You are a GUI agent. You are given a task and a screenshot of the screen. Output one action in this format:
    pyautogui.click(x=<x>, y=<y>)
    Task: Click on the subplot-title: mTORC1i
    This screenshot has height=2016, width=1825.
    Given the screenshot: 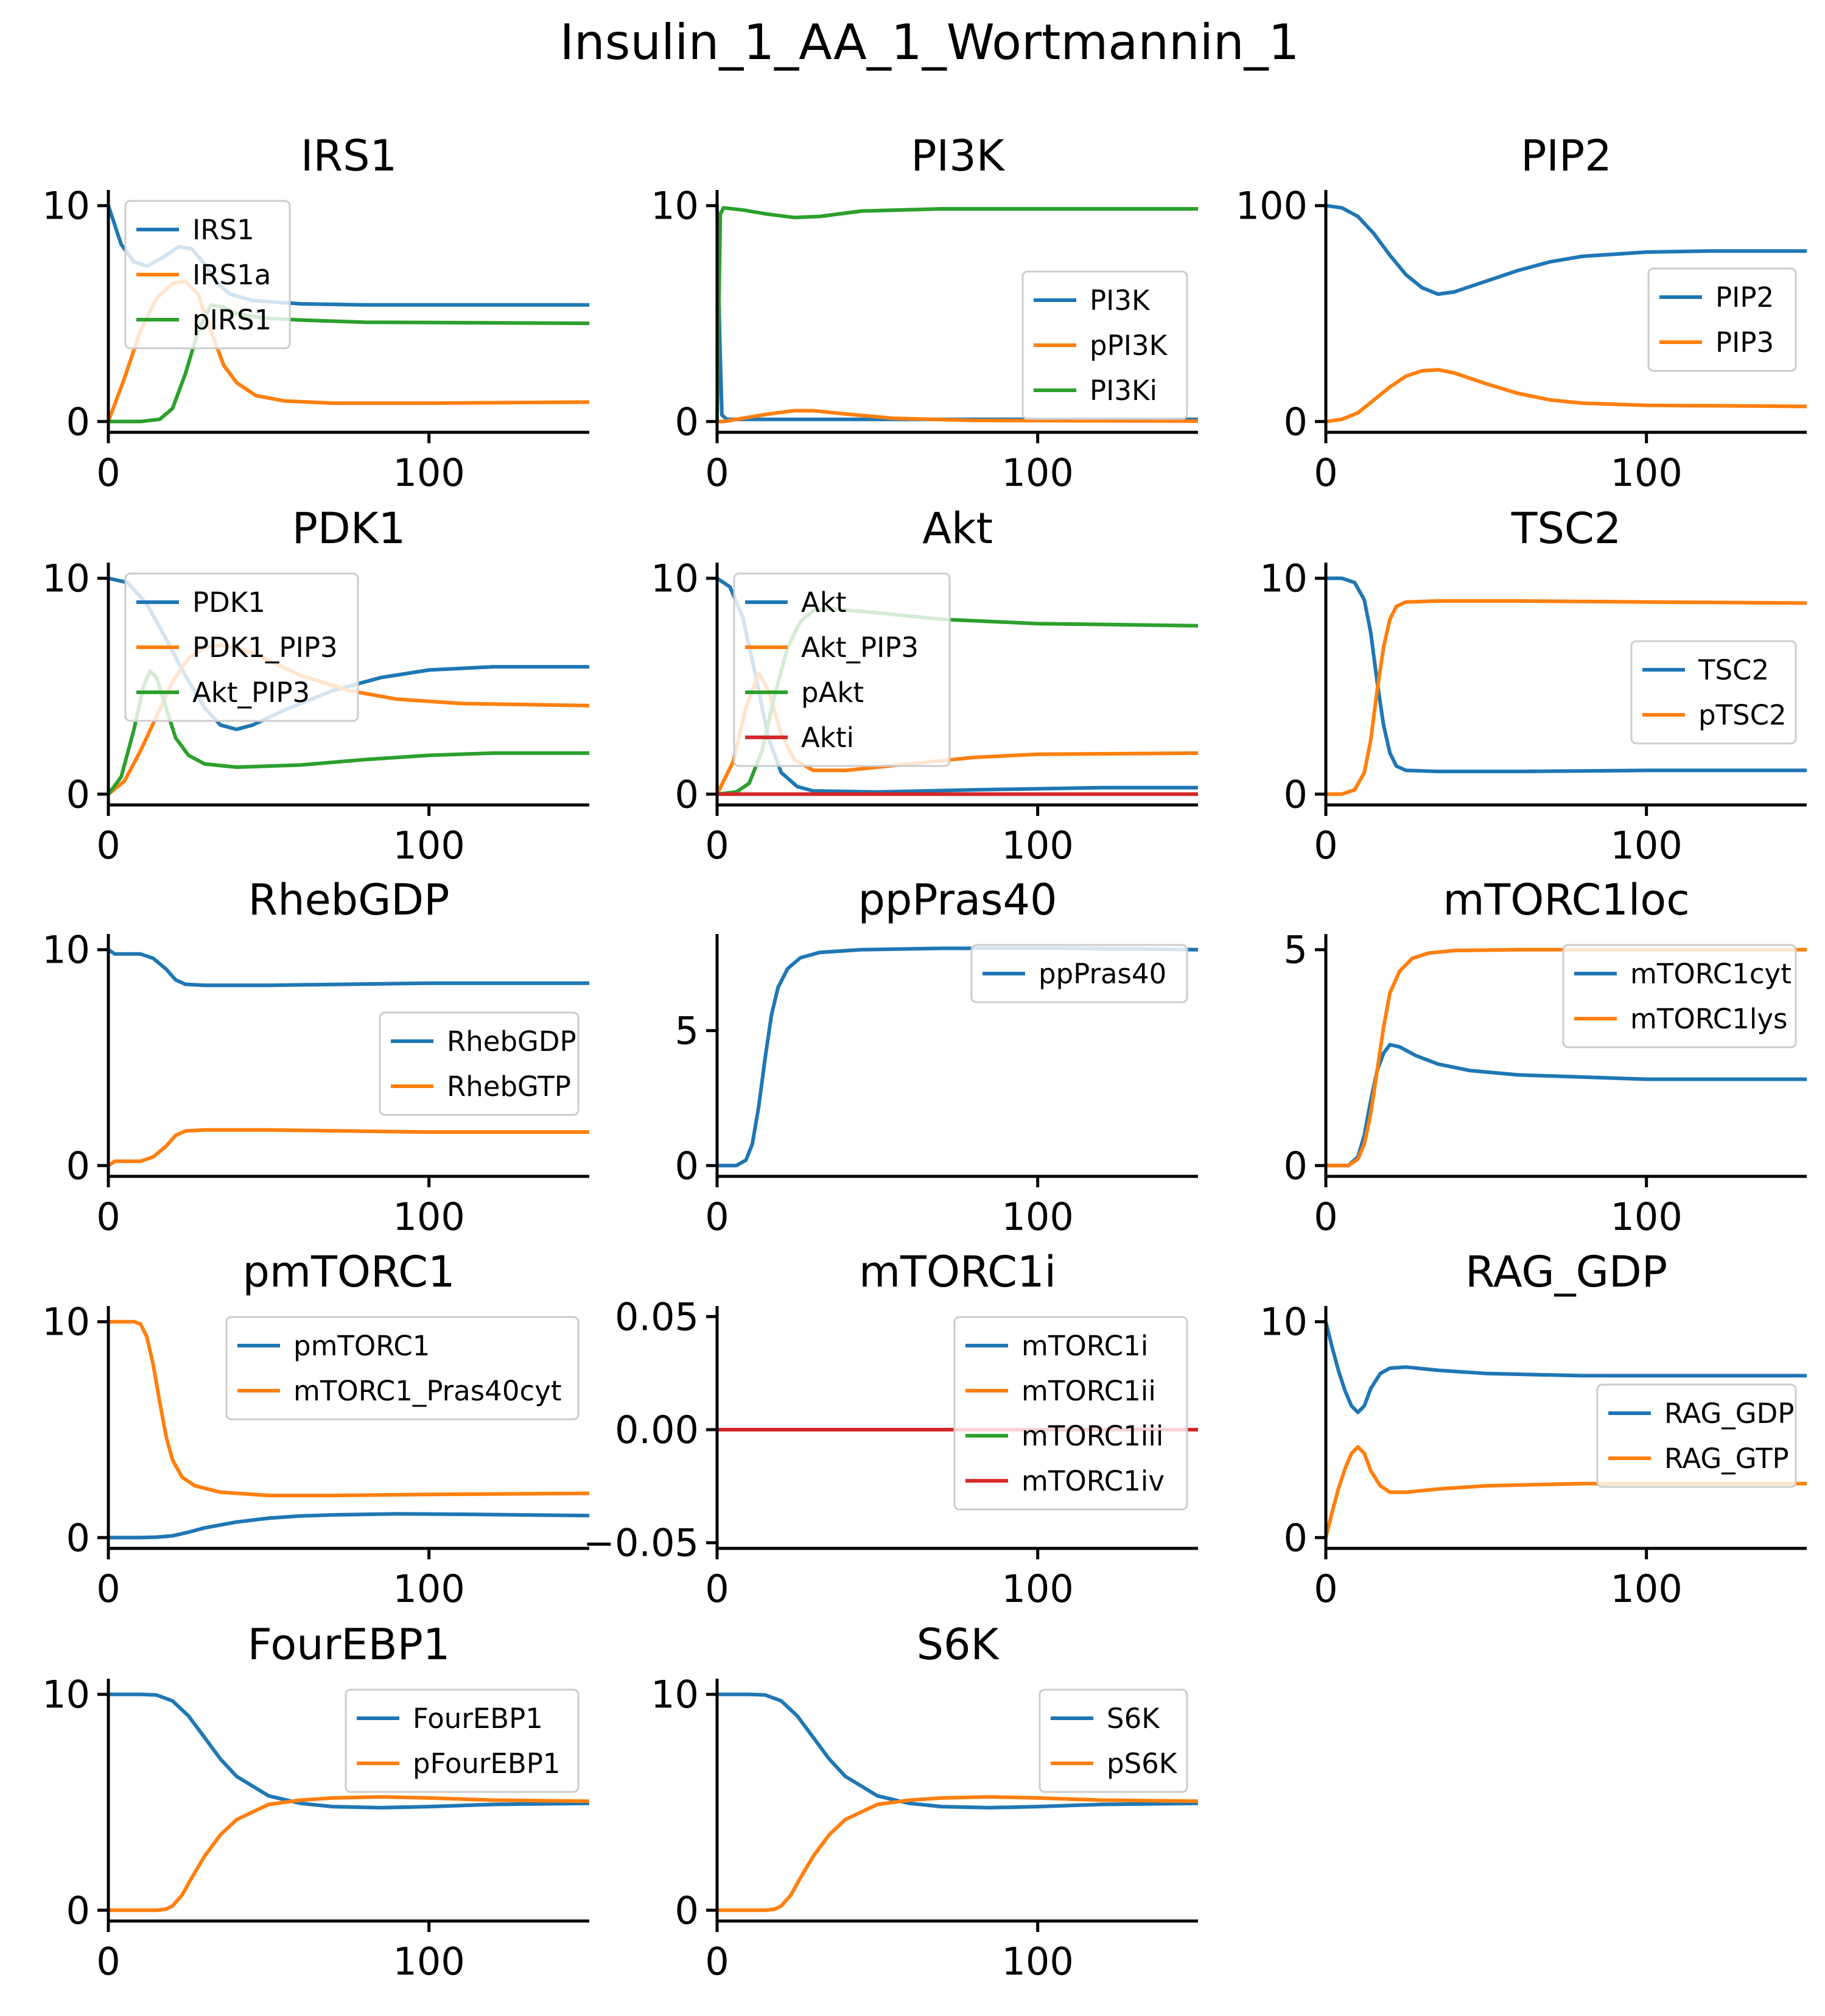 What is the action you would take?
    pyautogui.click(x=957, y=1272)
    